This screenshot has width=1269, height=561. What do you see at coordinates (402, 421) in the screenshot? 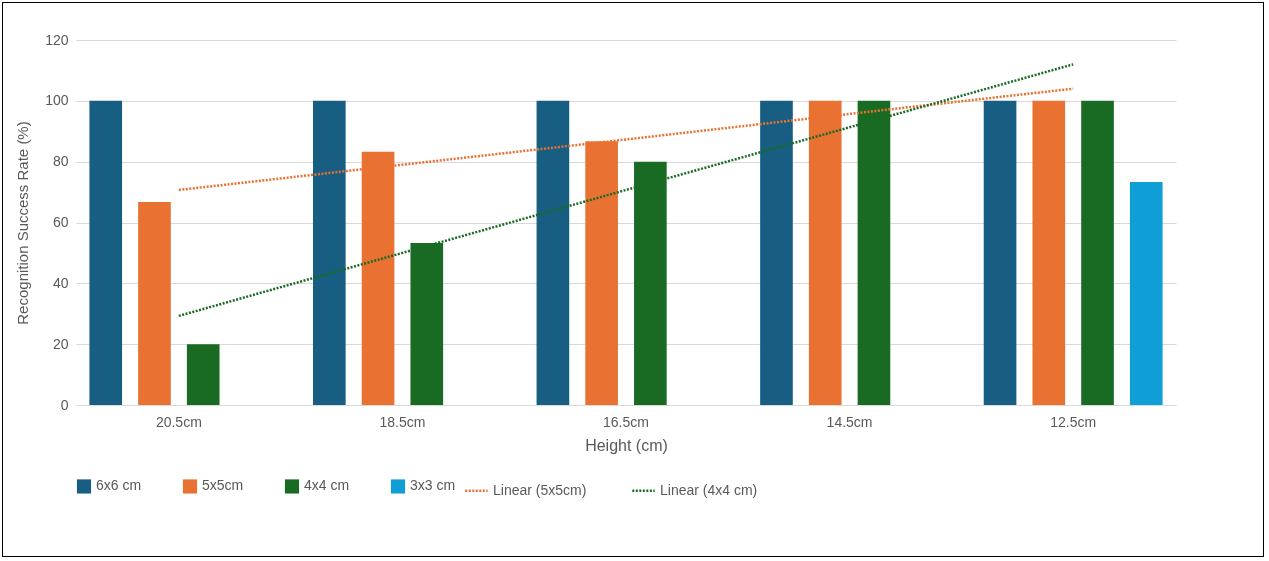
I see `x-tick-label: 18.5cm` at bounding box center [402, 421].